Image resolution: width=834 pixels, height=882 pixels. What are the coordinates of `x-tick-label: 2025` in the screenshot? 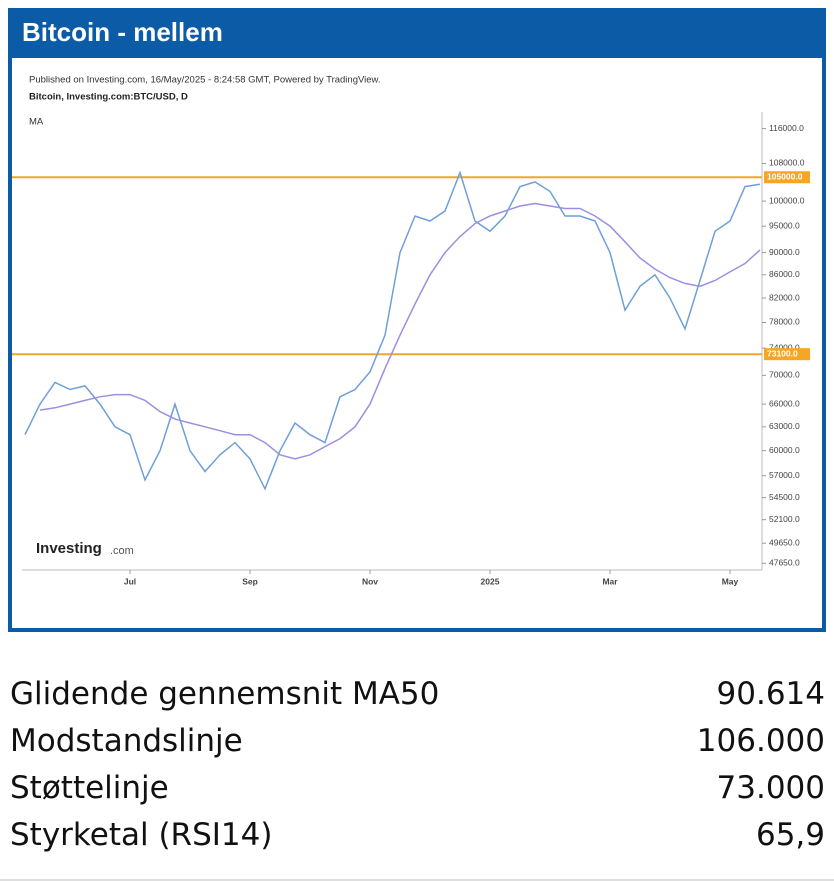 It's located at (490, 581).